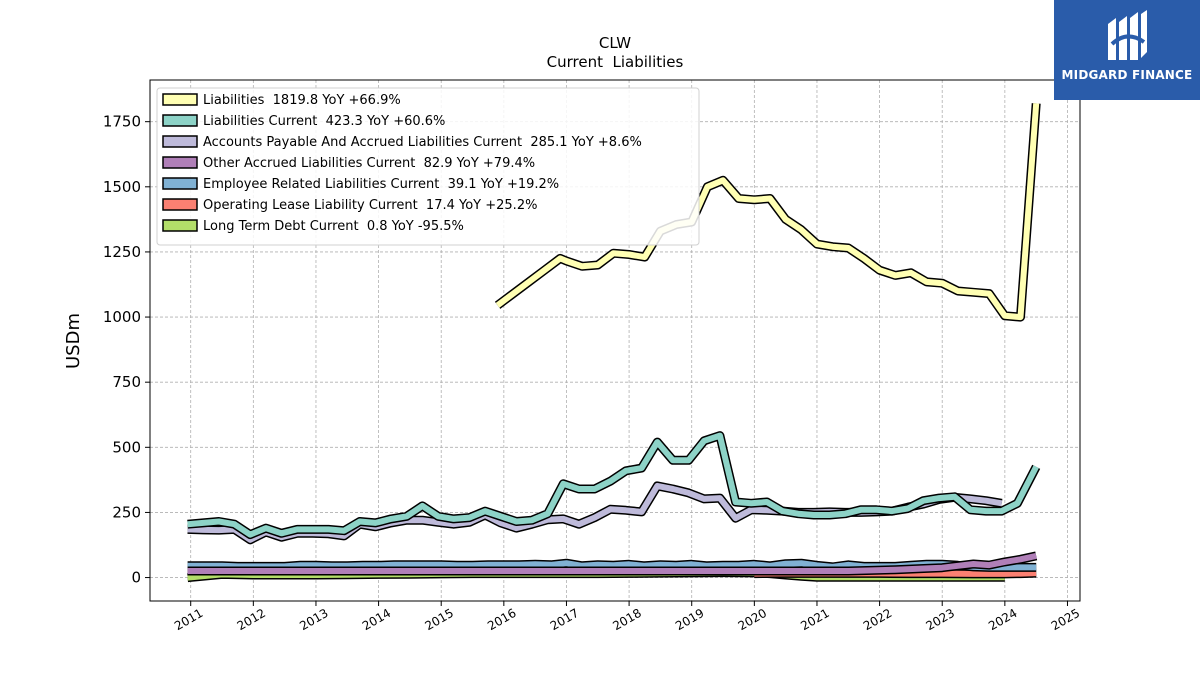  I want to click on x-tick-label: 2024, so click(1002, 619).